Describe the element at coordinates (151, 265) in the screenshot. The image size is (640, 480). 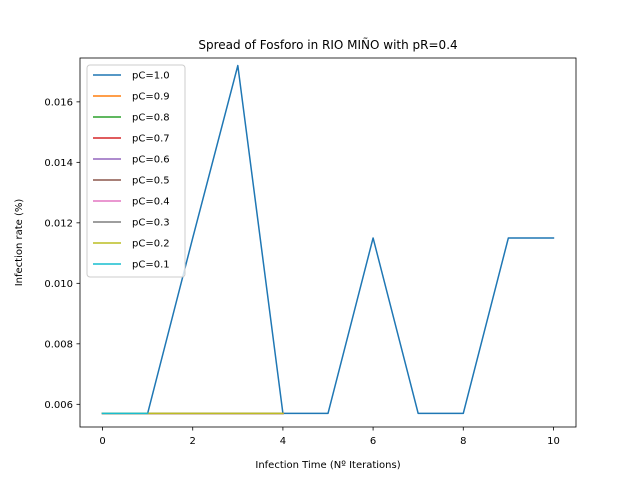
I see `legend-label: pC=0.1` at that location.